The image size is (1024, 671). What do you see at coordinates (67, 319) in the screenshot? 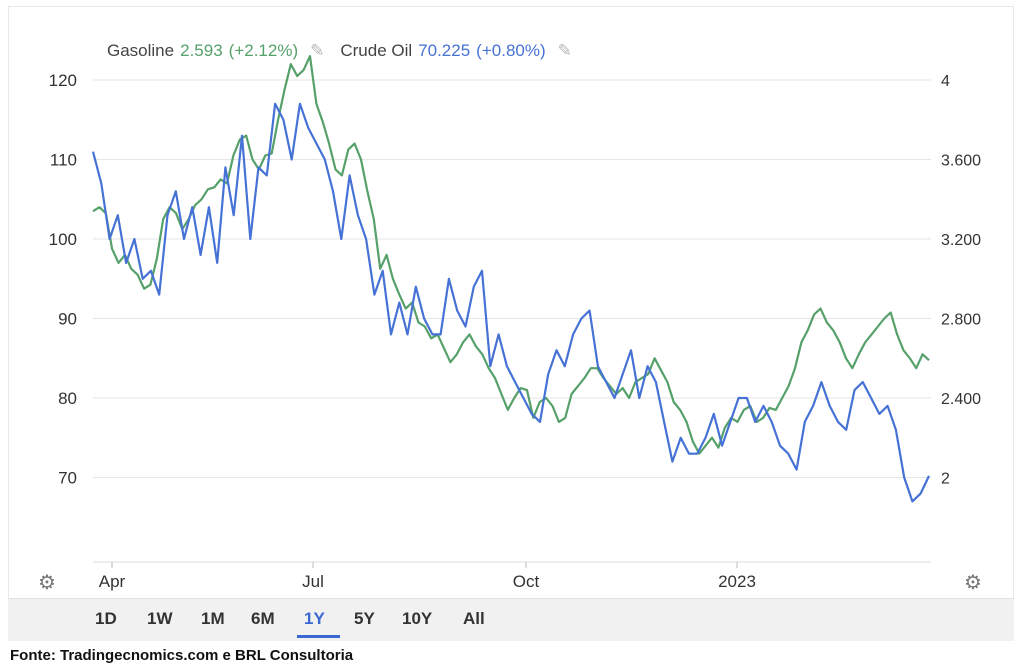
I see `left-axis-tick-label: 90` at bounding box center [67, 319].